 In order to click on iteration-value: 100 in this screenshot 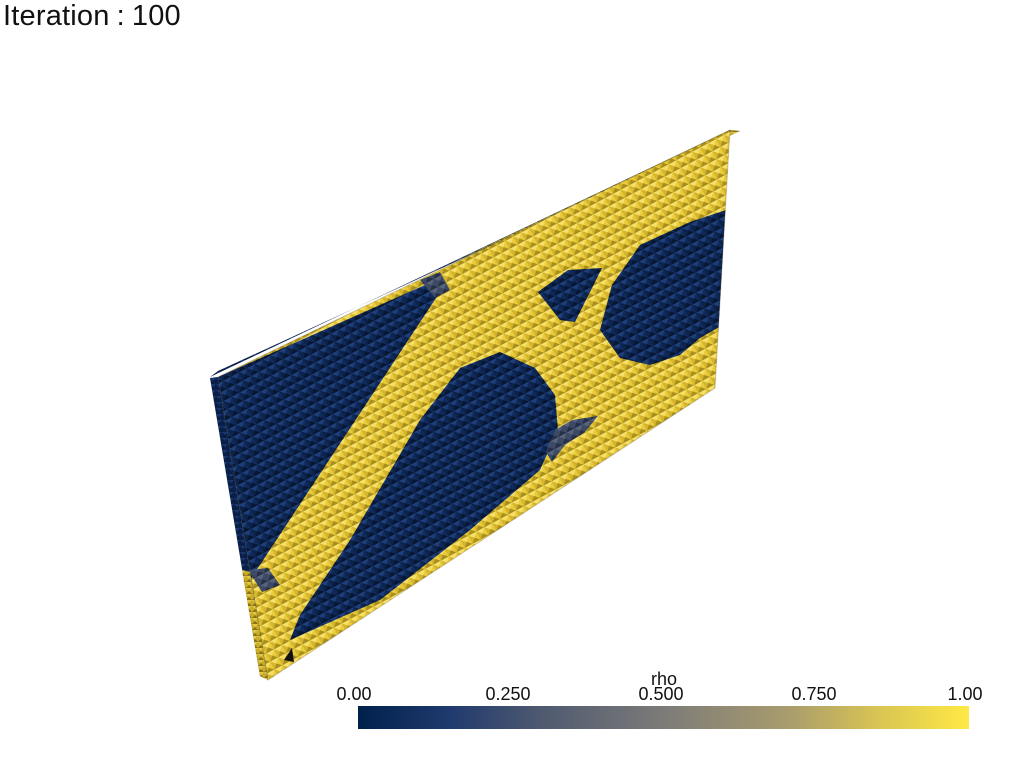, I will do `click(156, 16)`.